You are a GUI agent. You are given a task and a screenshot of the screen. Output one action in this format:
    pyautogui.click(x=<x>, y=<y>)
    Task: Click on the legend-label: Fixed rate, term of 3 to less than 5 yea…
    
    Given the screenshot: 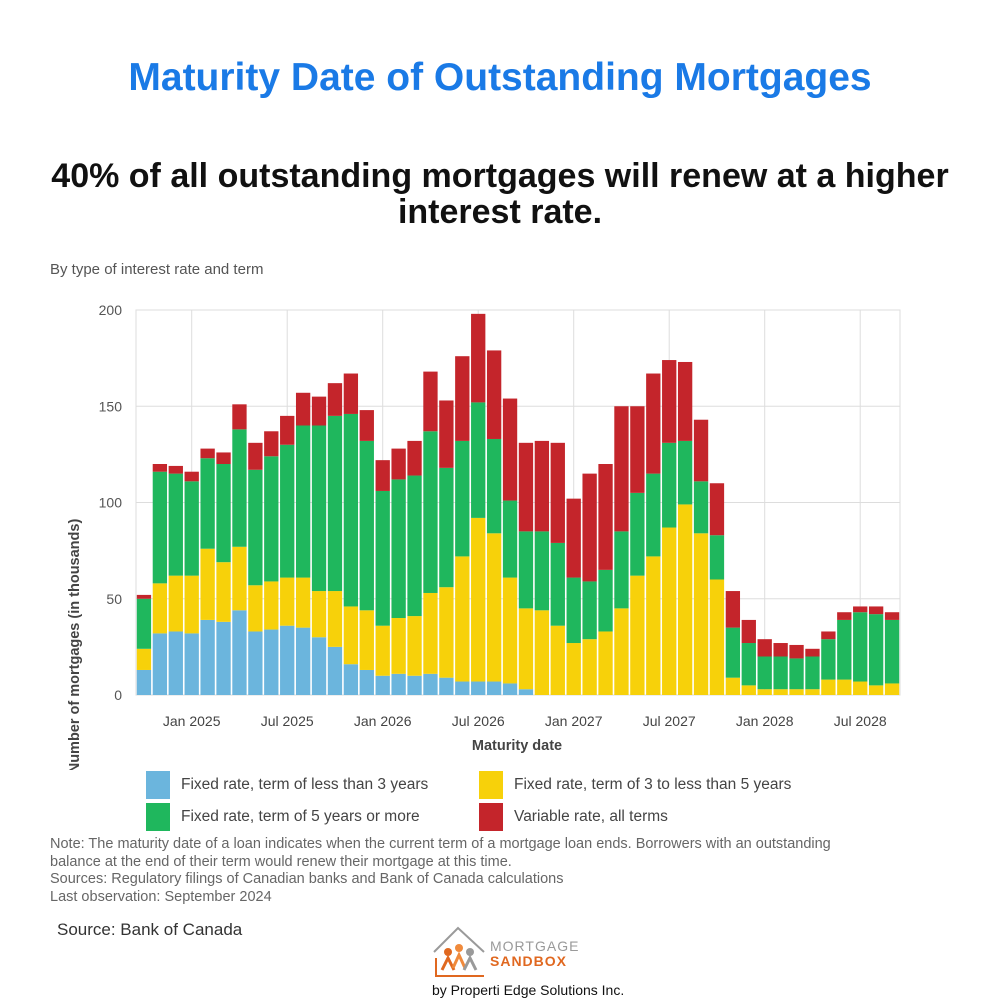 What is the action you would take?
    pyautogui.click(x=653, y=784)
    